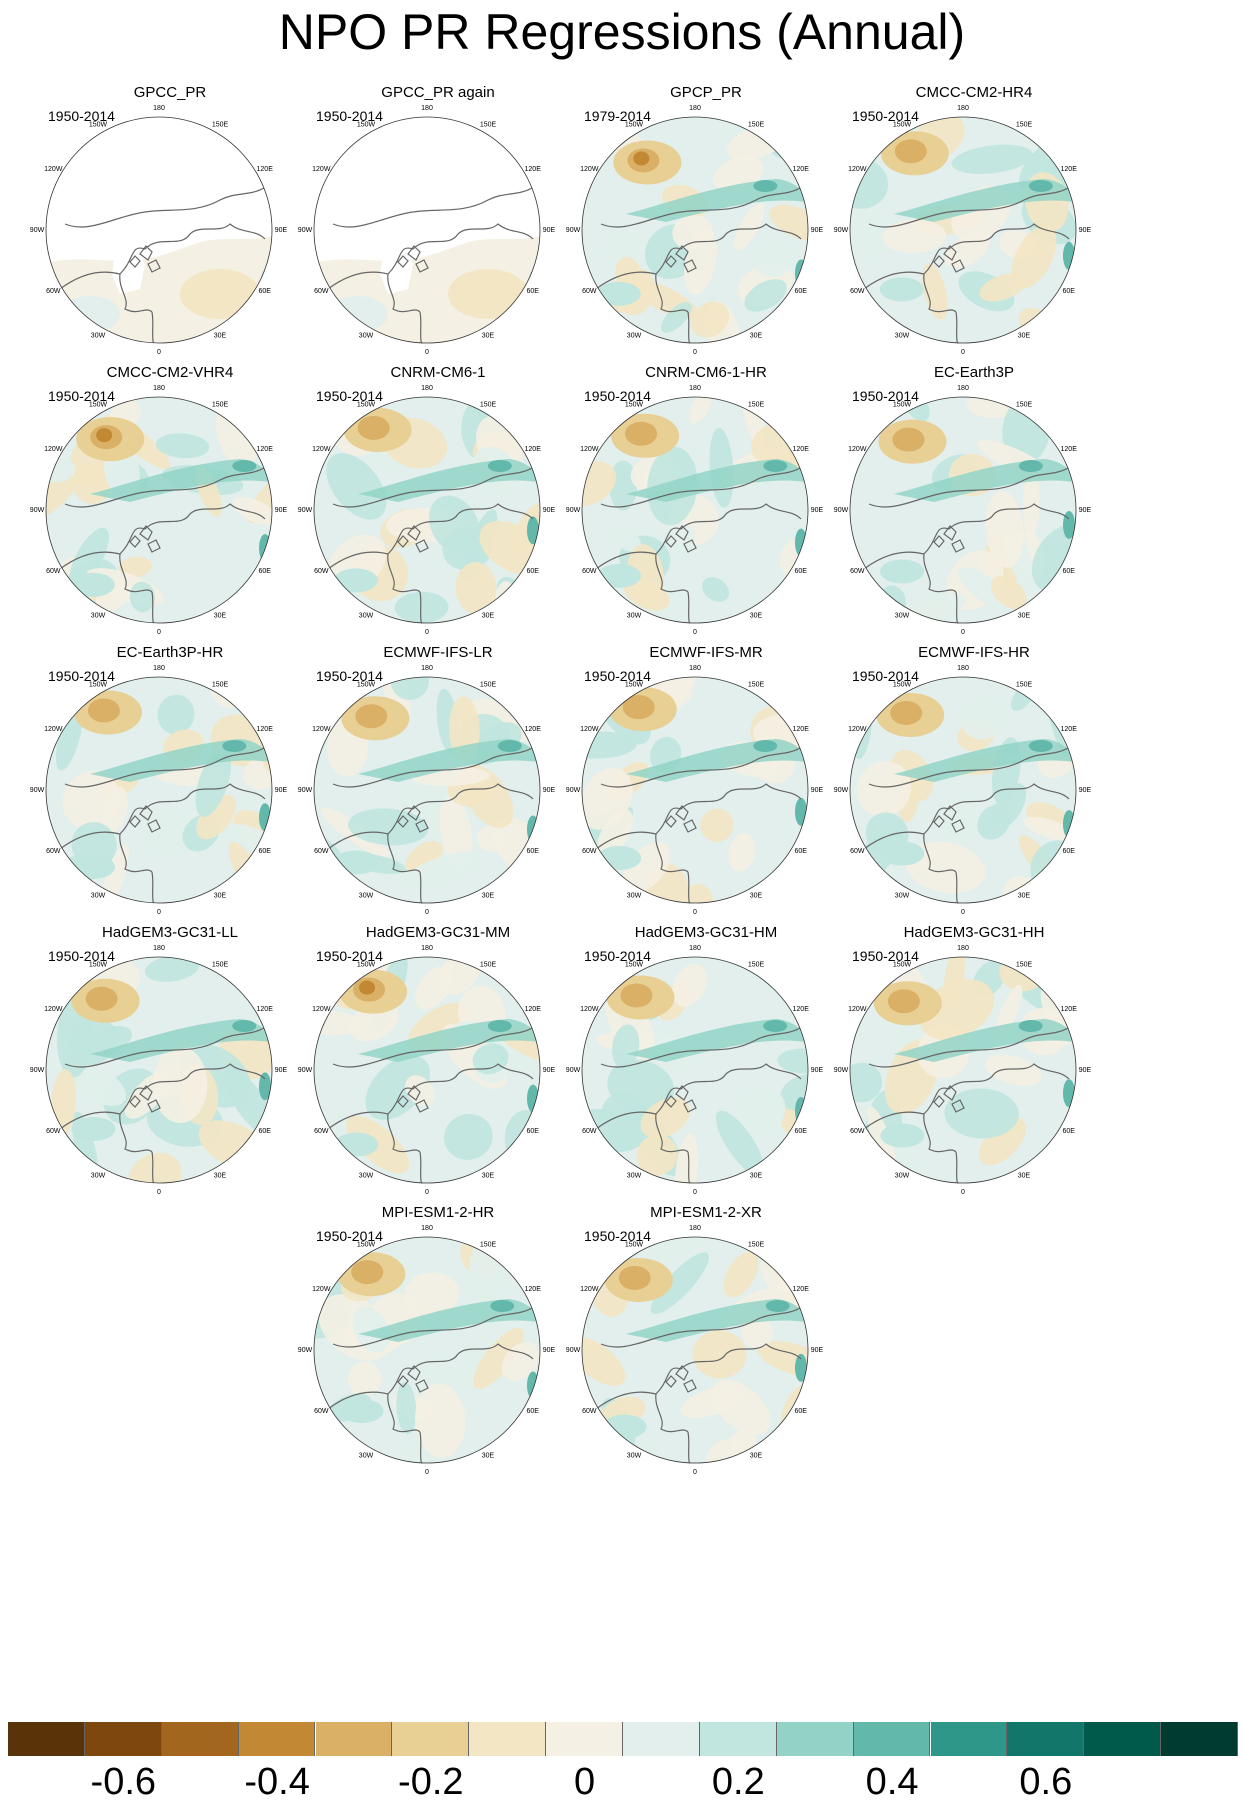 This screenshot has width=1244, height=1803. I want to click on panel-title: GPCC_PR again, so click(438, 92).